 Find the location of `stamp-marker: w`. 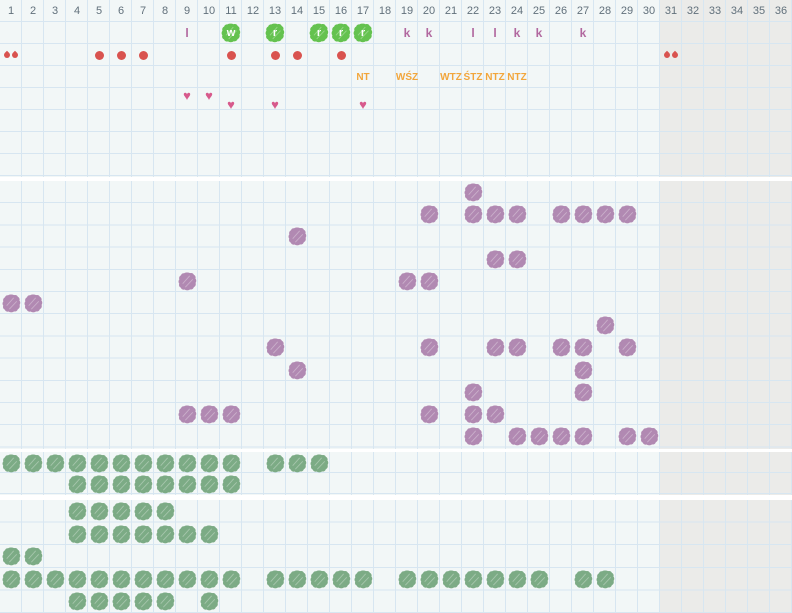

stamp-marker: w is located at coordinates (231, 33).